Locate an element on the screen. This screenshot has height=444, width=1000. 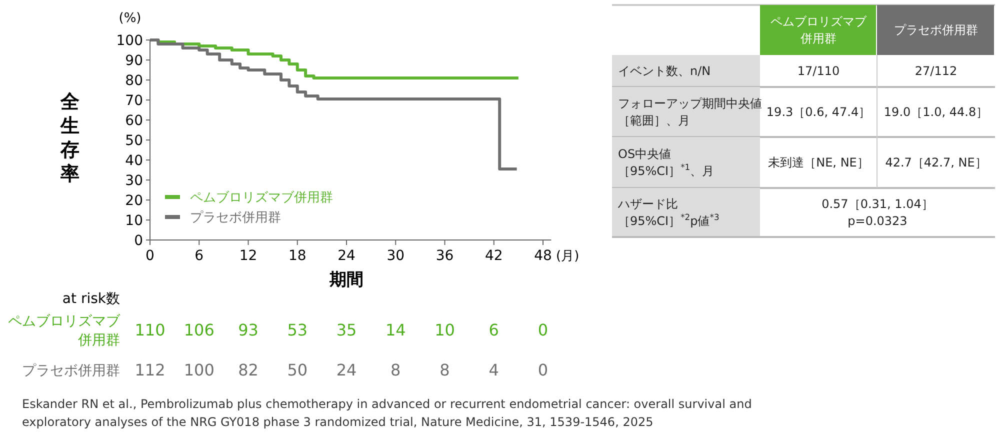
x-tick-label: 12 is located at coordinates (248, 256).